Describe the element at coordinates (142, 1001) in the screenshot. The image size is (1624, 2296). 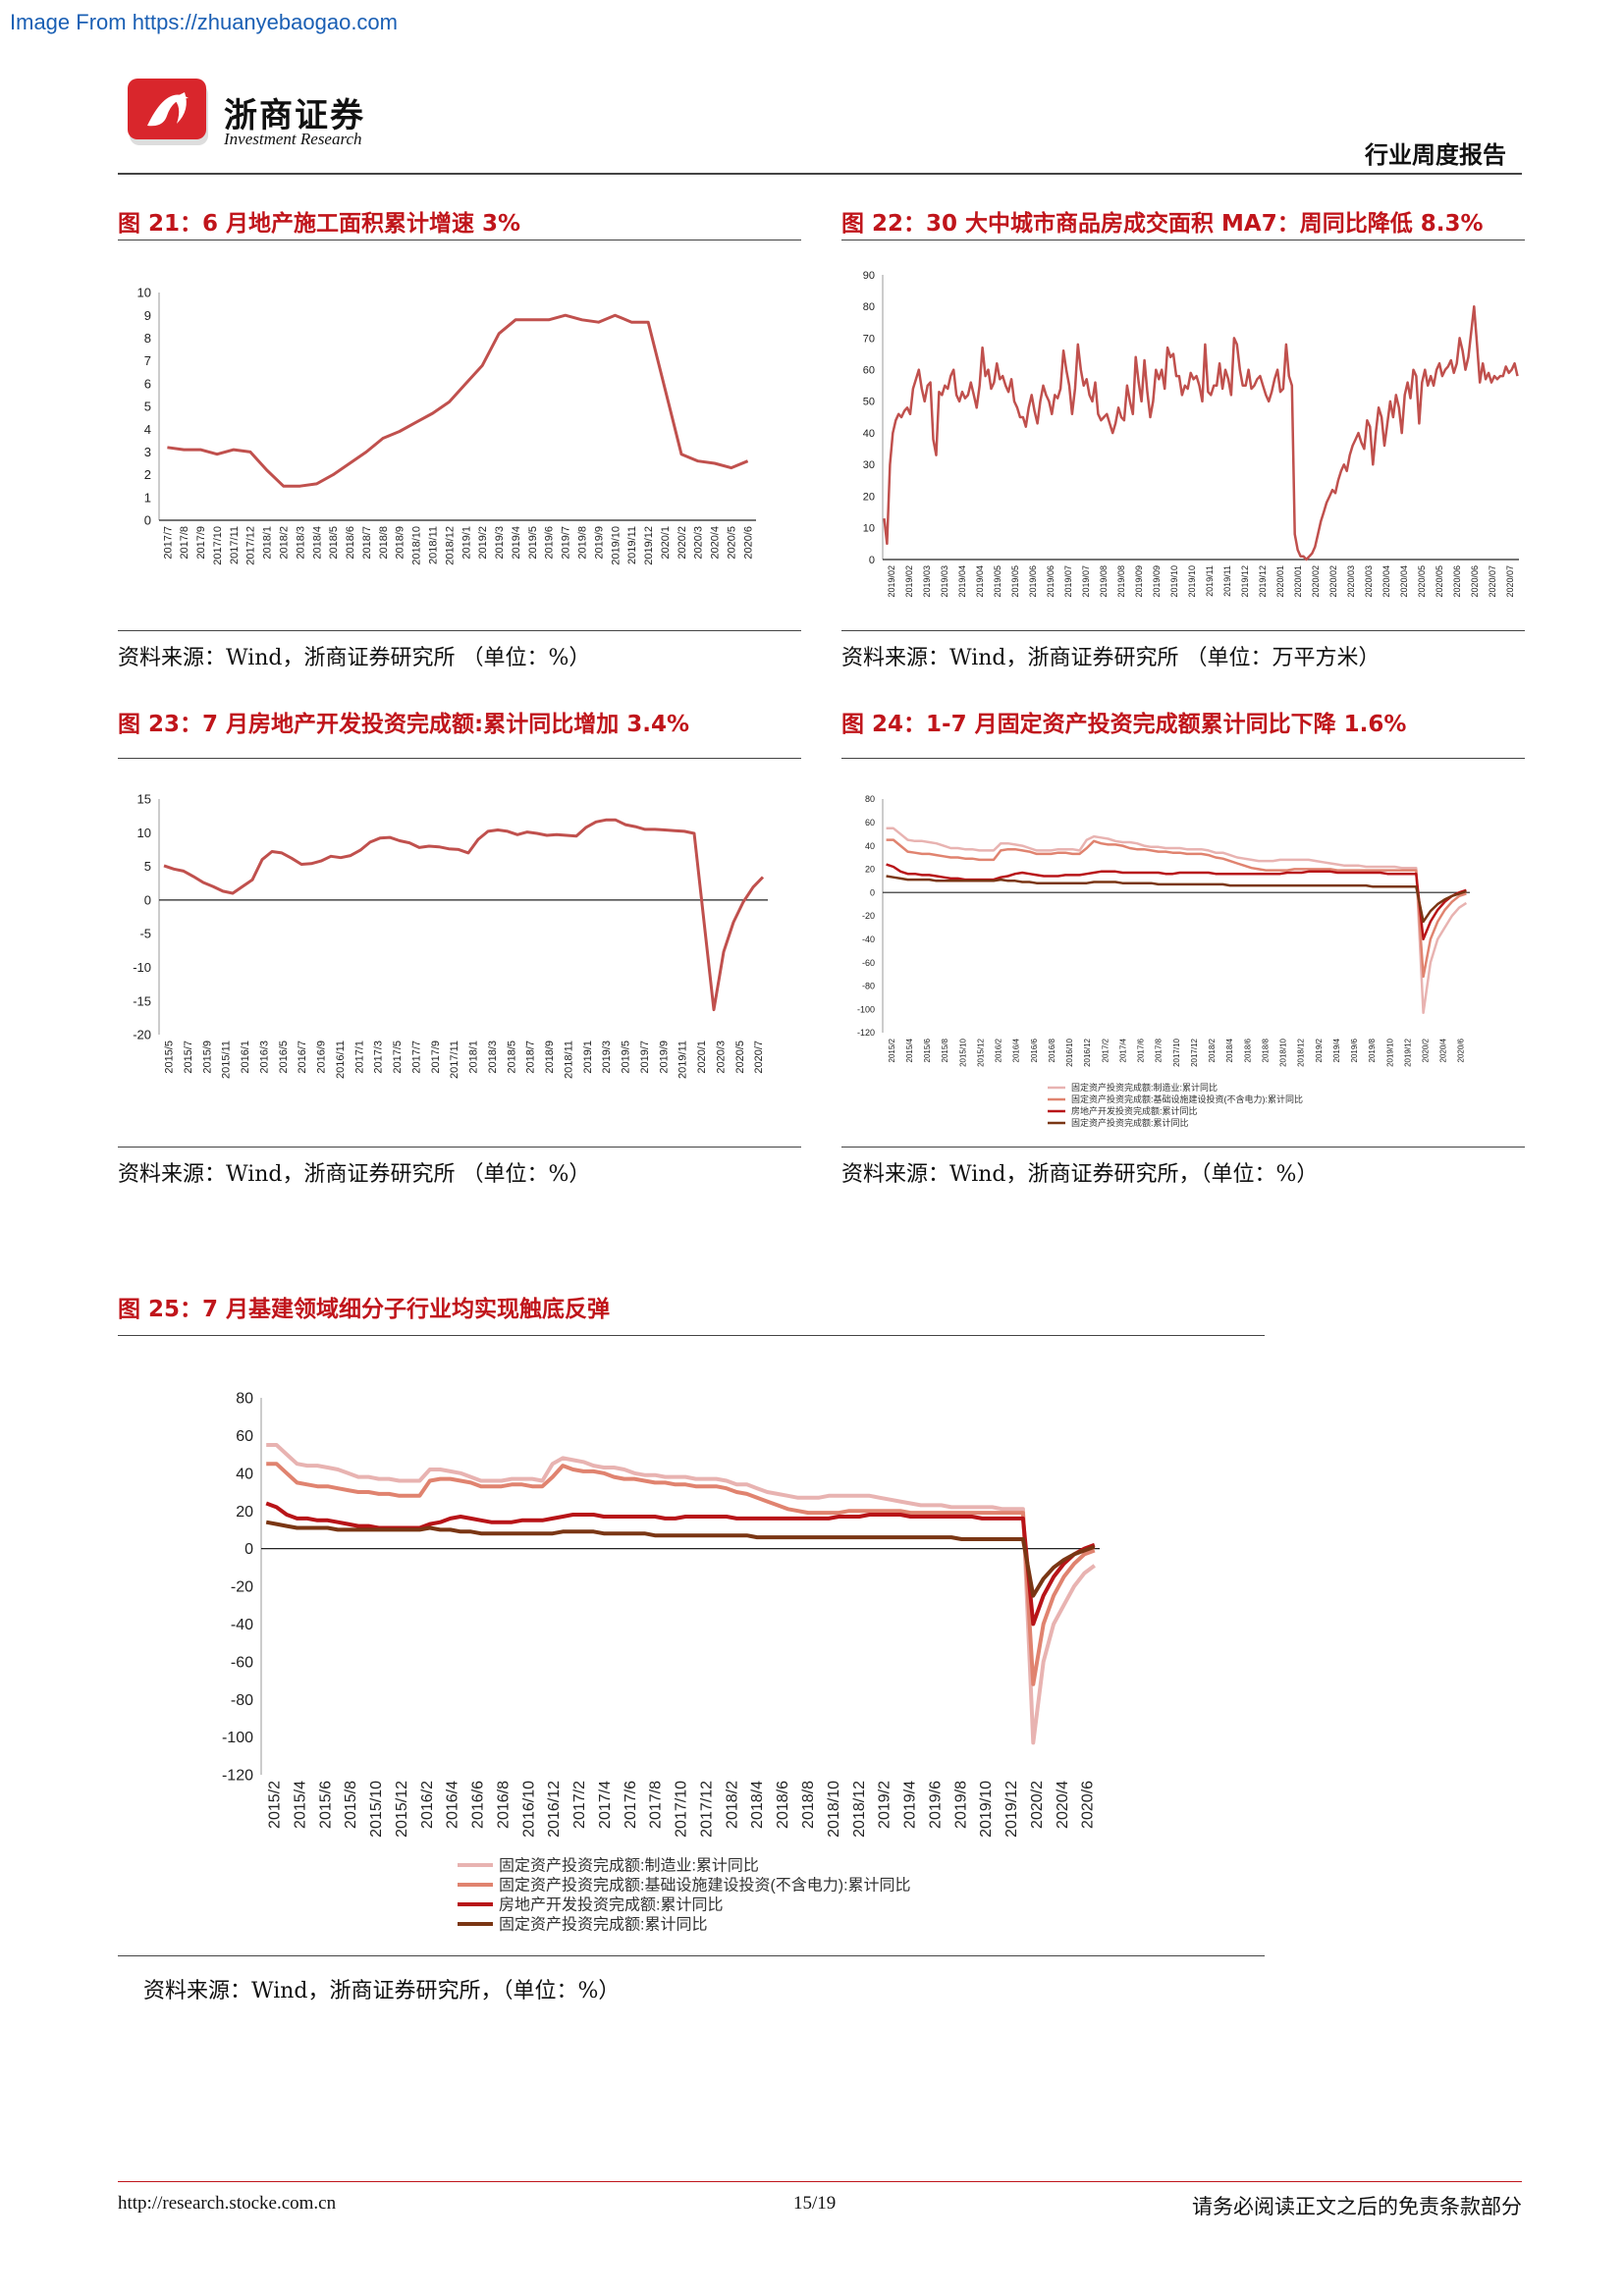
I see `y-tick-label: -15` at that location.